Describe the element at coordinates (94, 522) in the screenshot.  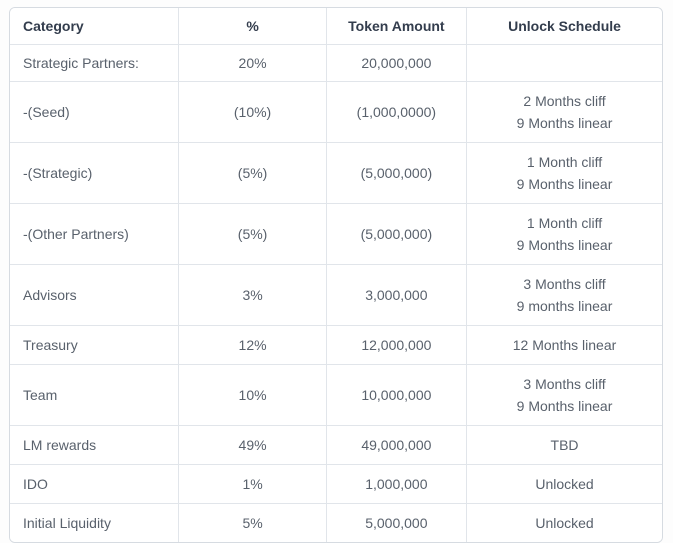
I see `category-cell: Initial Liquidity` at that location.